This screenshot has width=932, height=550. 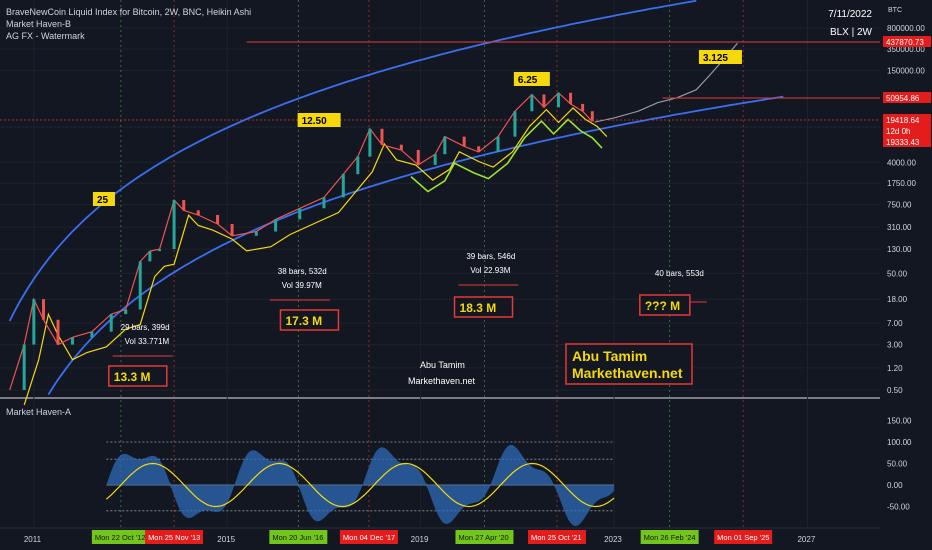 I want to click on price-label: 12d 0h, so click(x=898, y=131).